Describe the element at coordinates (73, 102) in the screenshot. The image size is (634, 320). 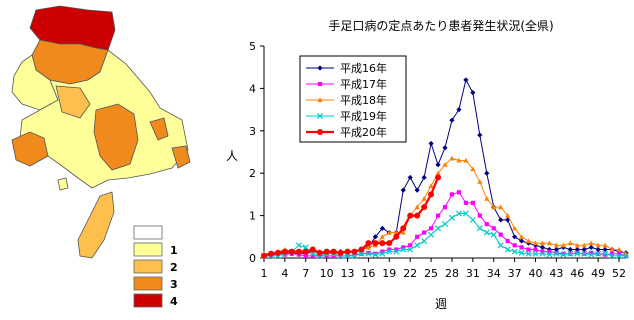
I see `map-region-middle-light` at that location.